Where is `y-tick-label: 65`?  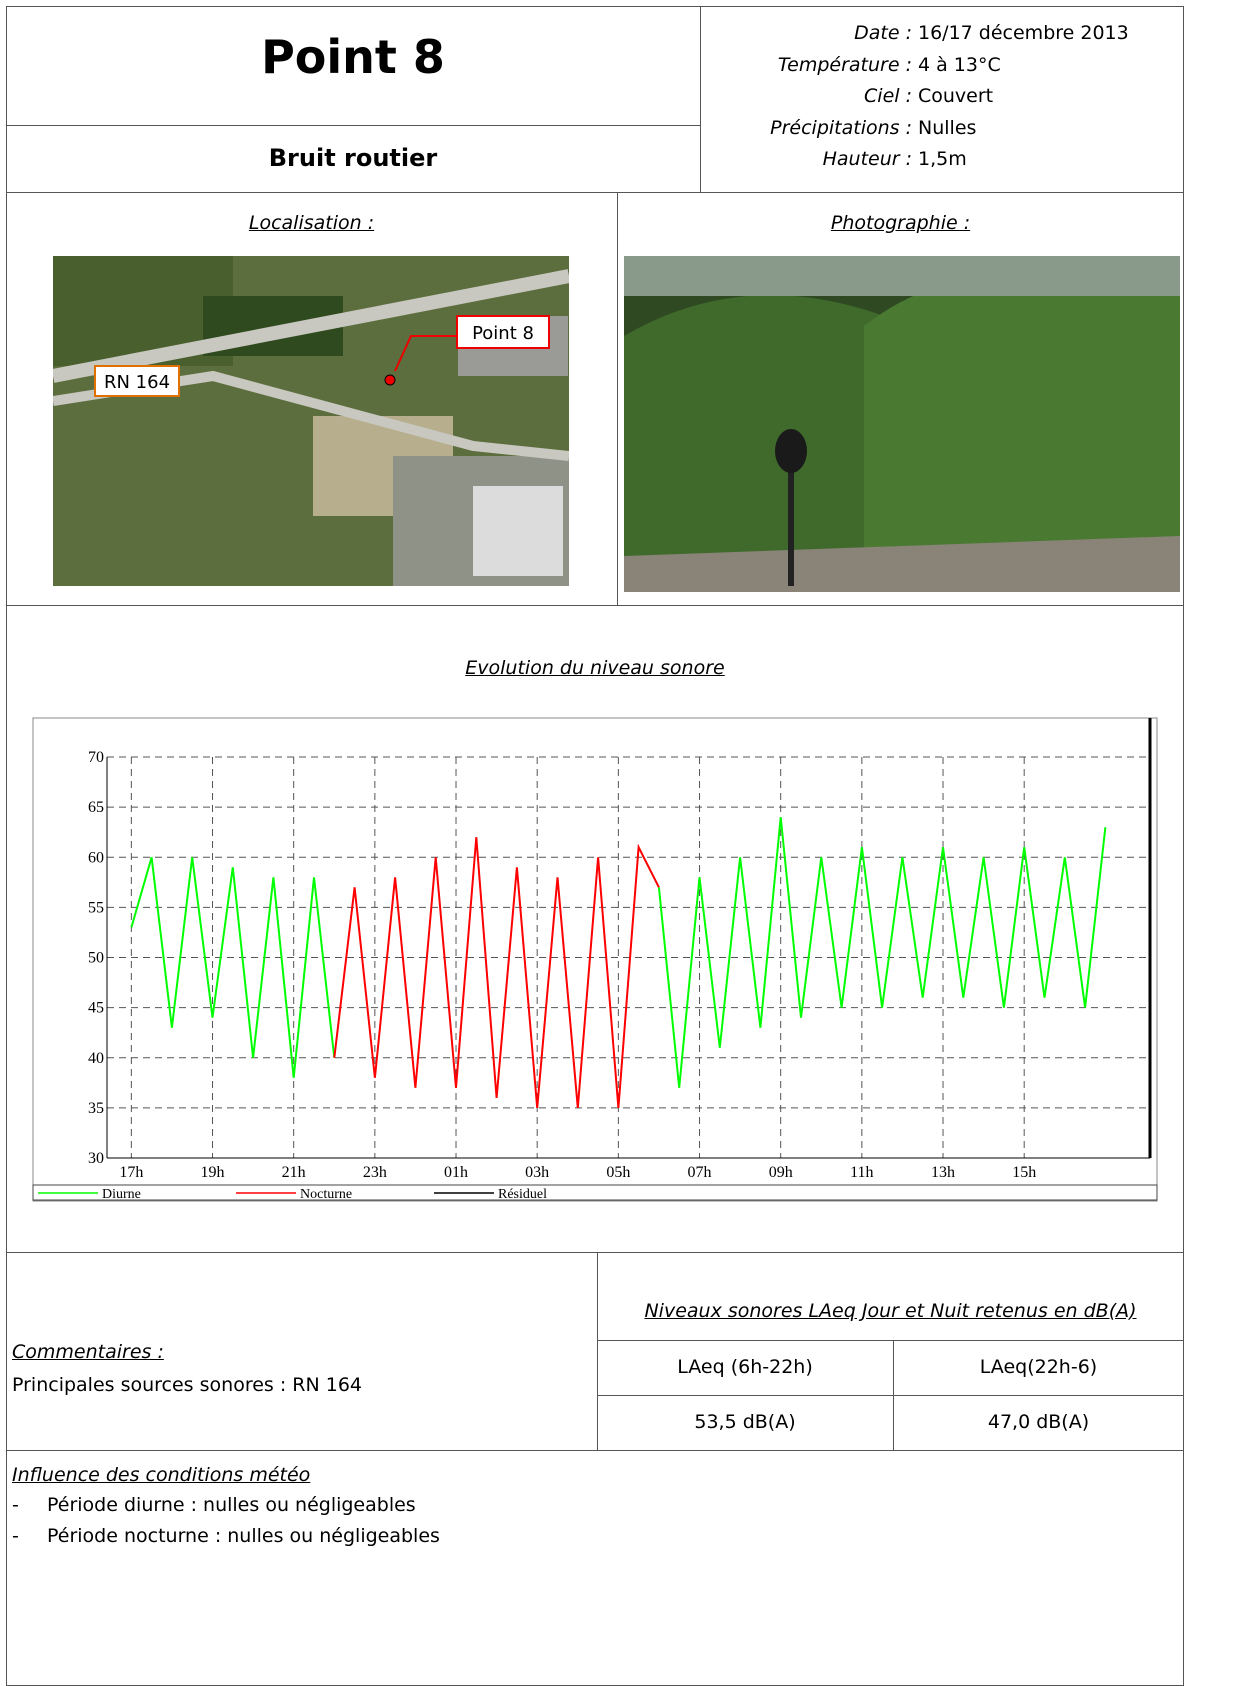
y-tick-label: 65 is located at coordinates (96, 807).